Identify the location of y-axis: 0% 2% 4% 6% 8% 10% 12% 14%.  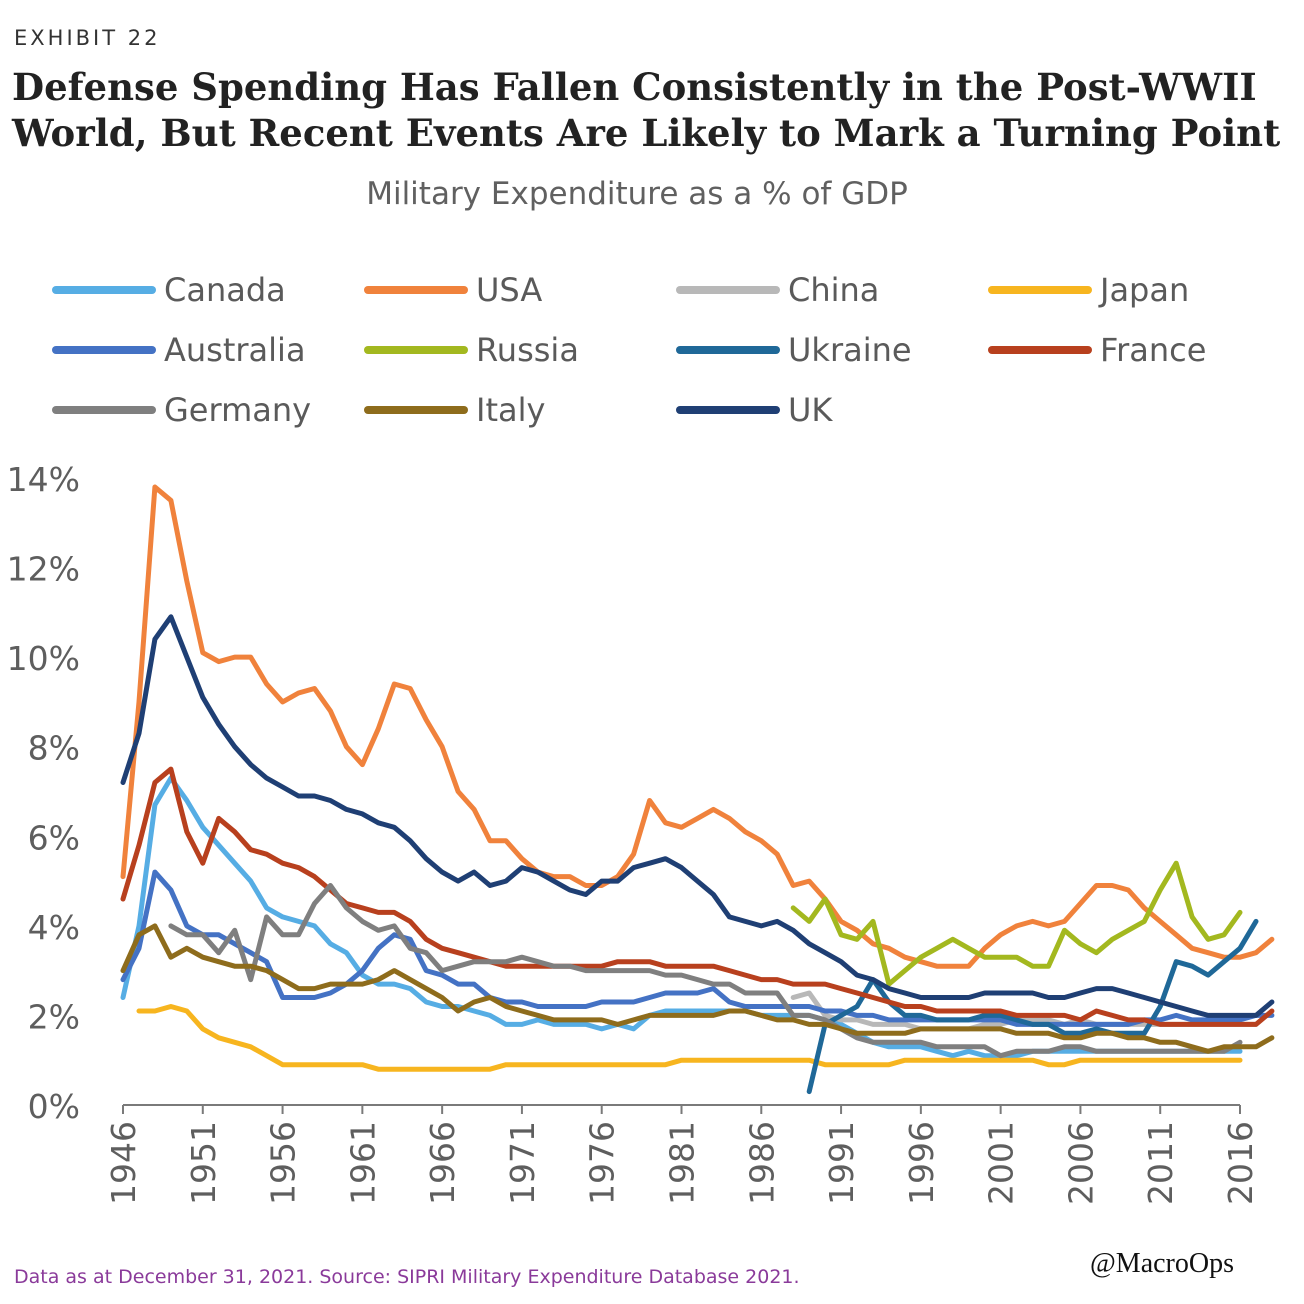
(43, 793).